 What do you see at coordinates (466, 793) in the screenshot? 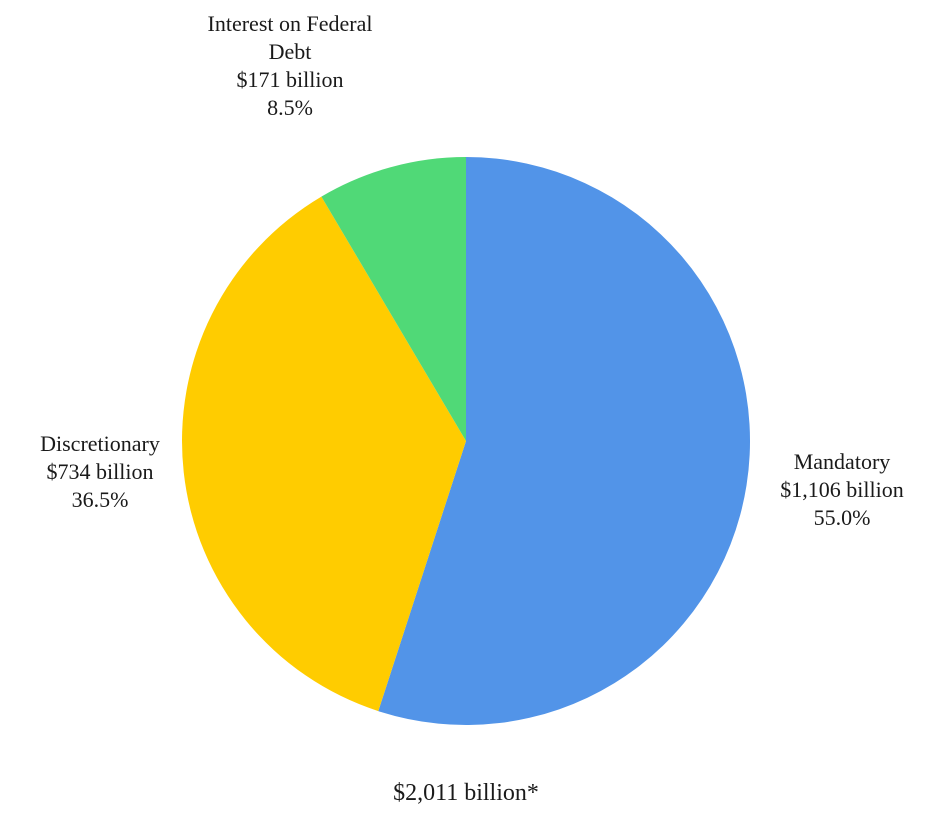
I see `total-label: $2,011 billion*` at bounding box center [466, 793].